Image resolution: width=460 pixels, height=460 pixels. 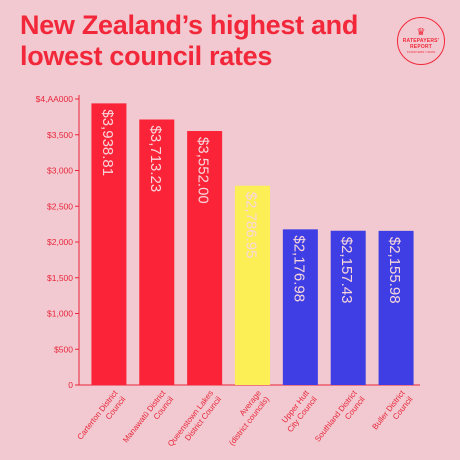 I want to click on x-tick-label: Buller DistrictCouncil, so click(x=393, y=412).